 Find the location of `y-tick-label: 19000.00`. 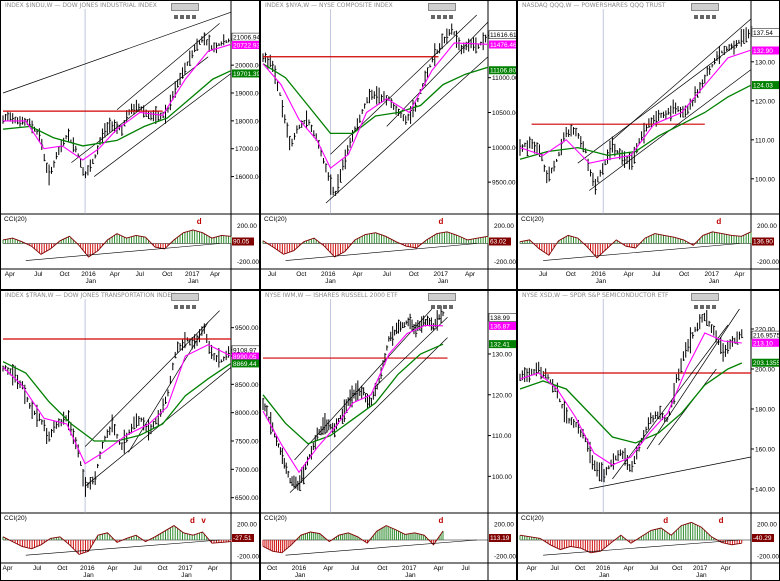

y-tick-label: 19000.00 is located at coordinates (247, 94).